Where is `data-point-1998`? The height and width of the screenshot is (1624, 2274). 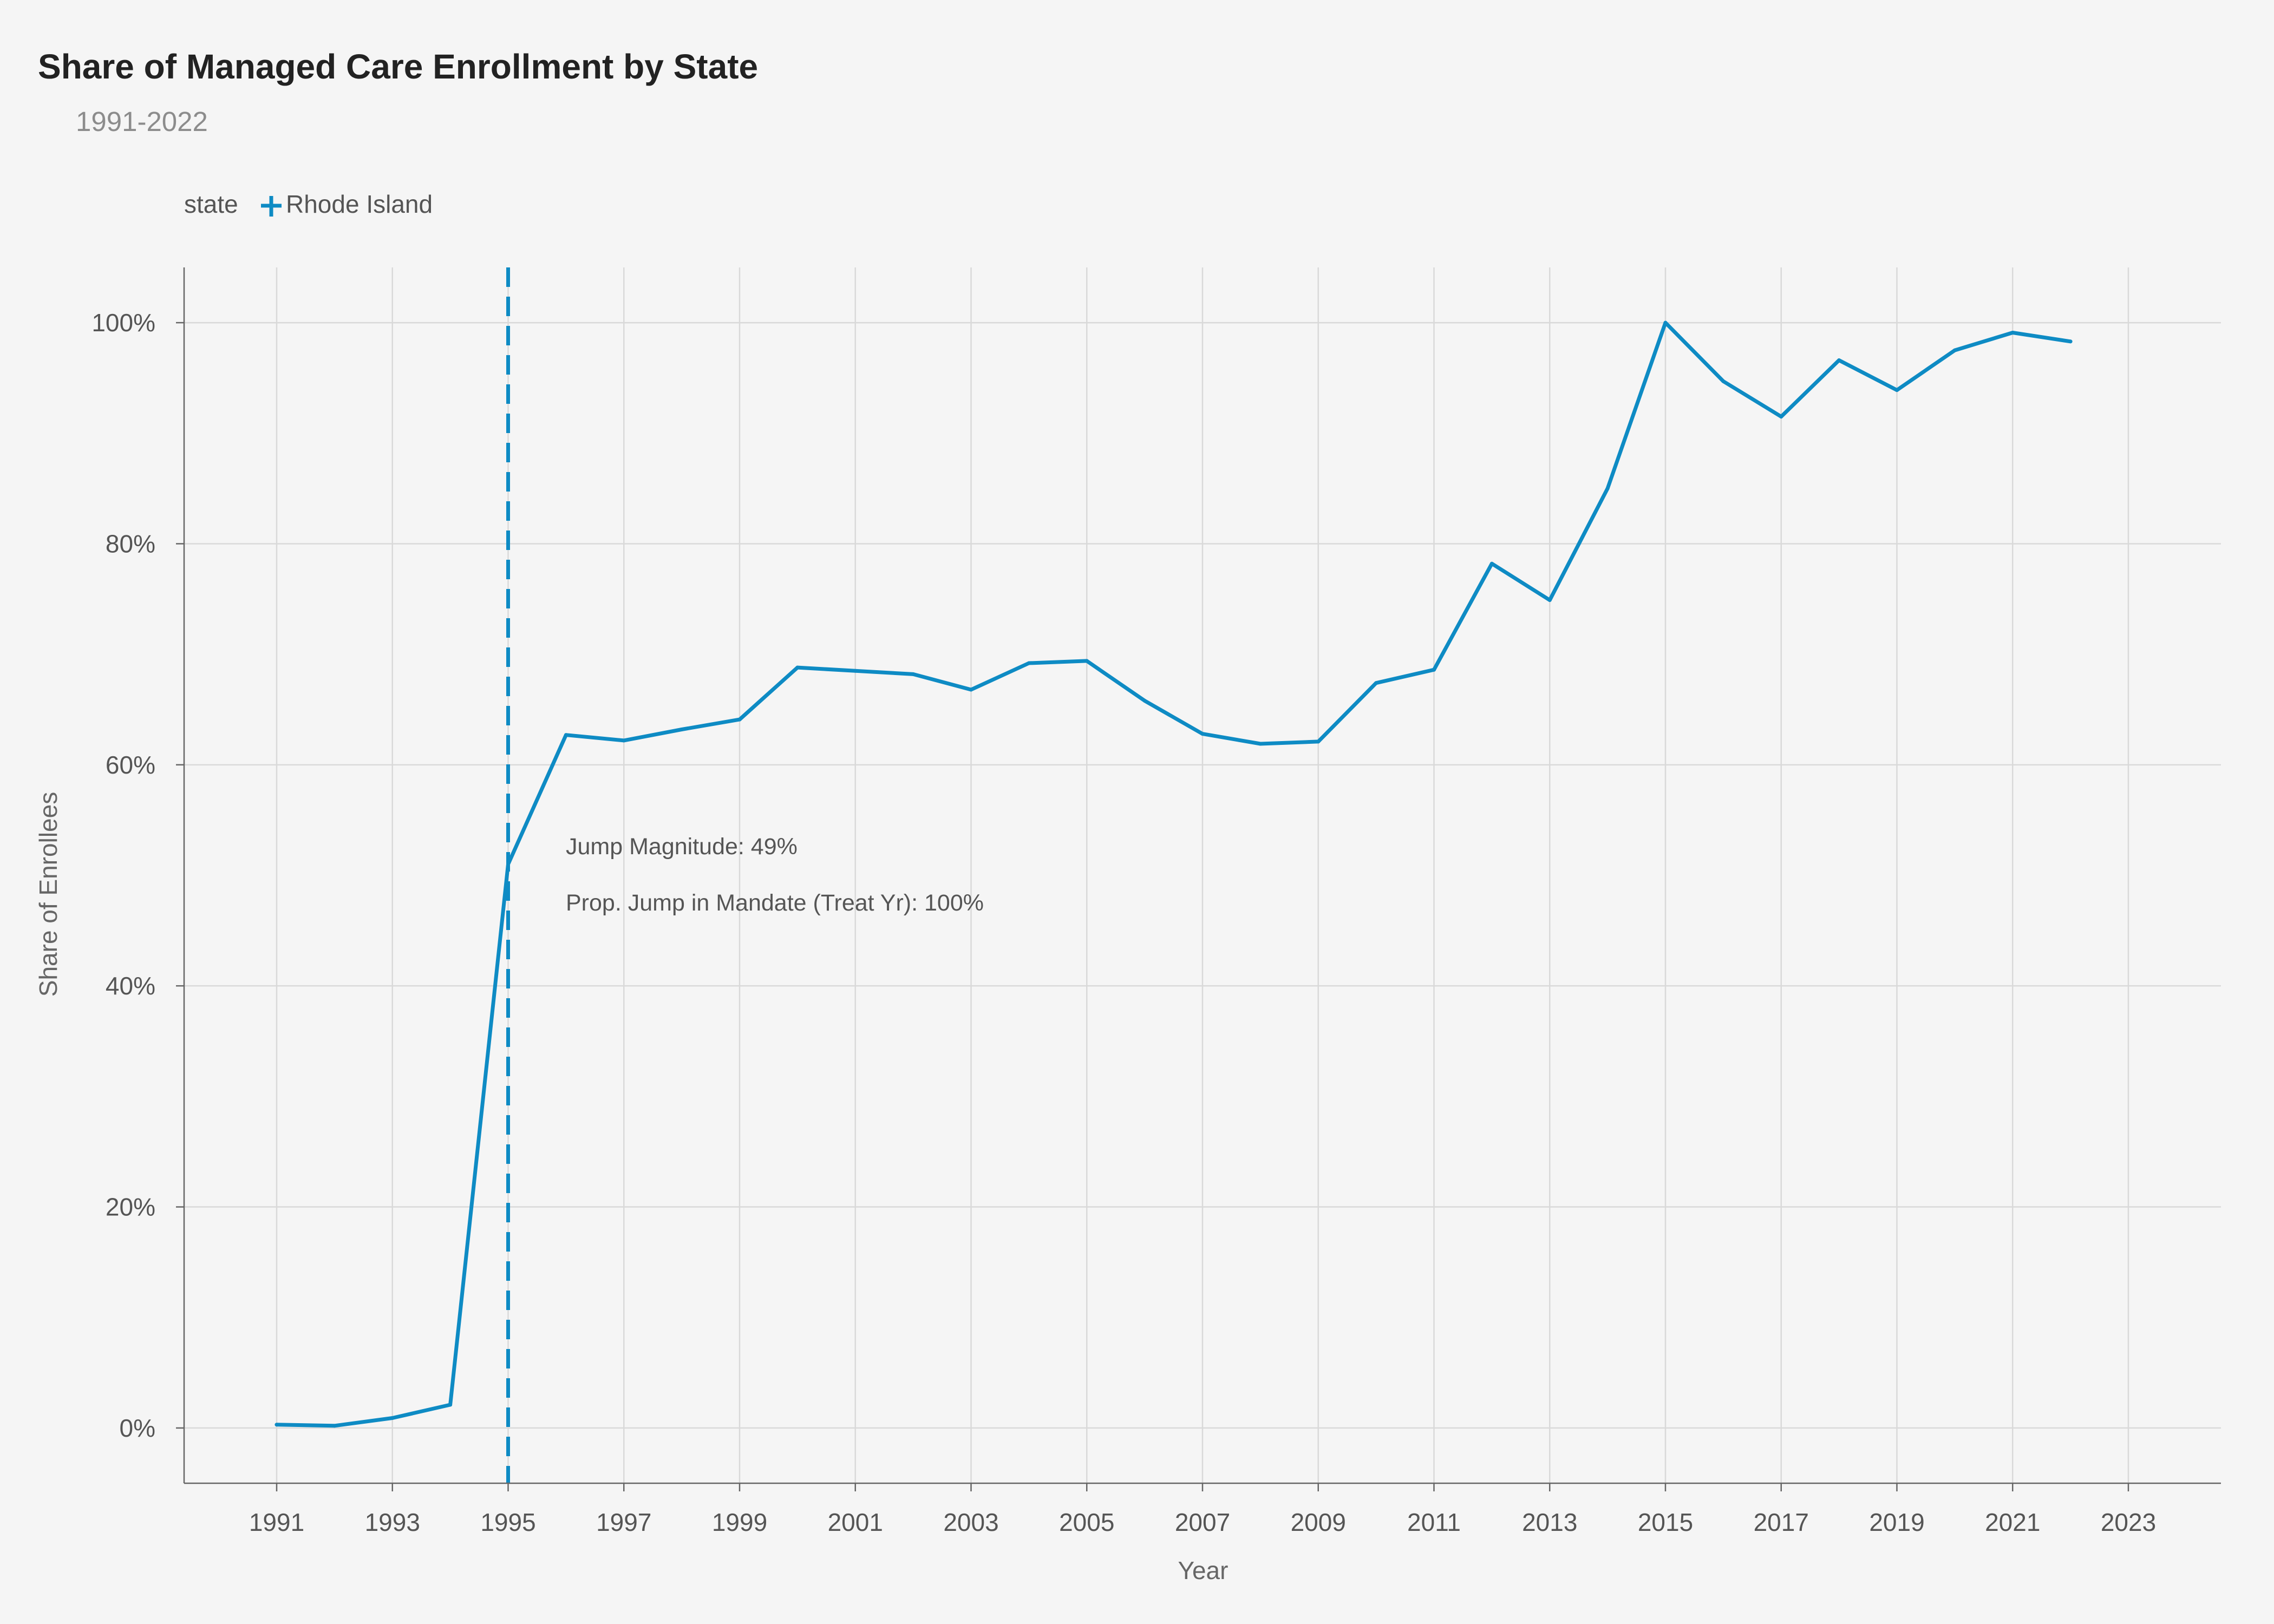
data-point-1998 is located at coordinates (682, 729).